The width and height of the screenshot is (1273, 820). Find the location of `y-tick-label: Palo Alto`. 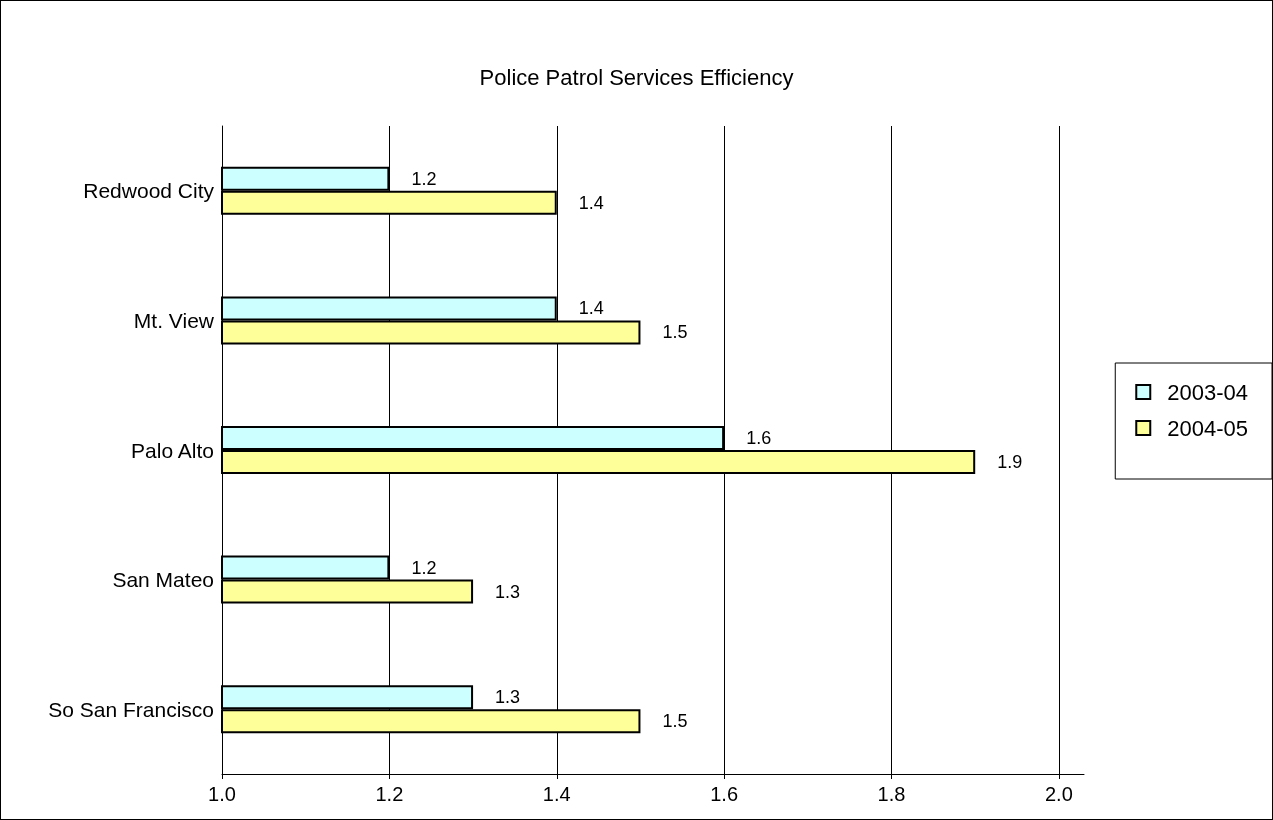

y-tick-label: Palo Alto is located at coordinates (172, 450).